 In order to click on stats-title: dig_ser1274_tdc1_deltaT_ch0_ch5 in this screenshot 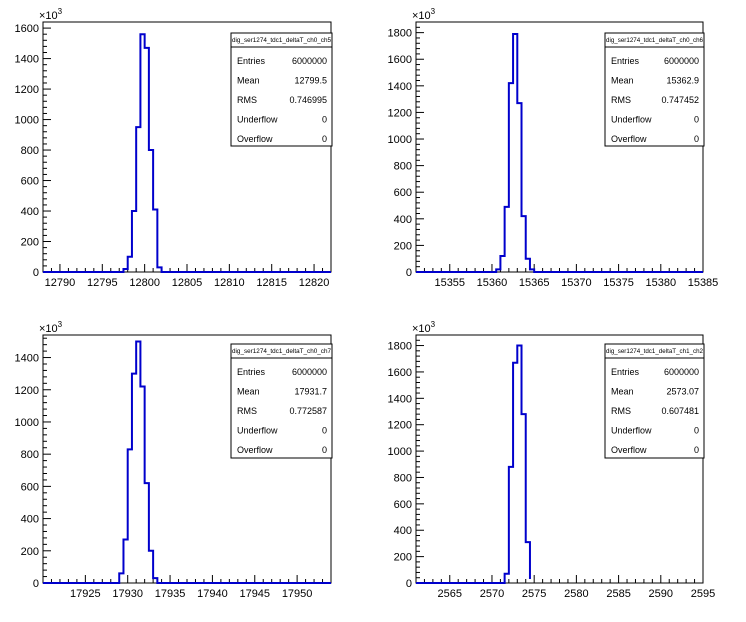, I will do `click(282, 41)`.